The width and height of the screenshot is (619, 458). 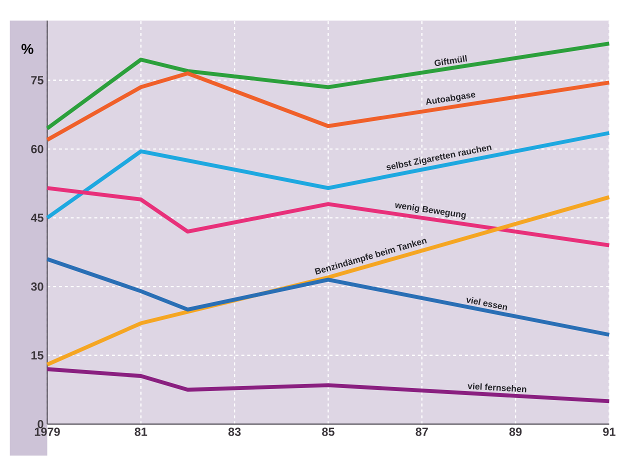 What do you see at coordinates (515, 432) in the screenshot?
I see `x-tick-label: 89` at bounding box center [515, 432].